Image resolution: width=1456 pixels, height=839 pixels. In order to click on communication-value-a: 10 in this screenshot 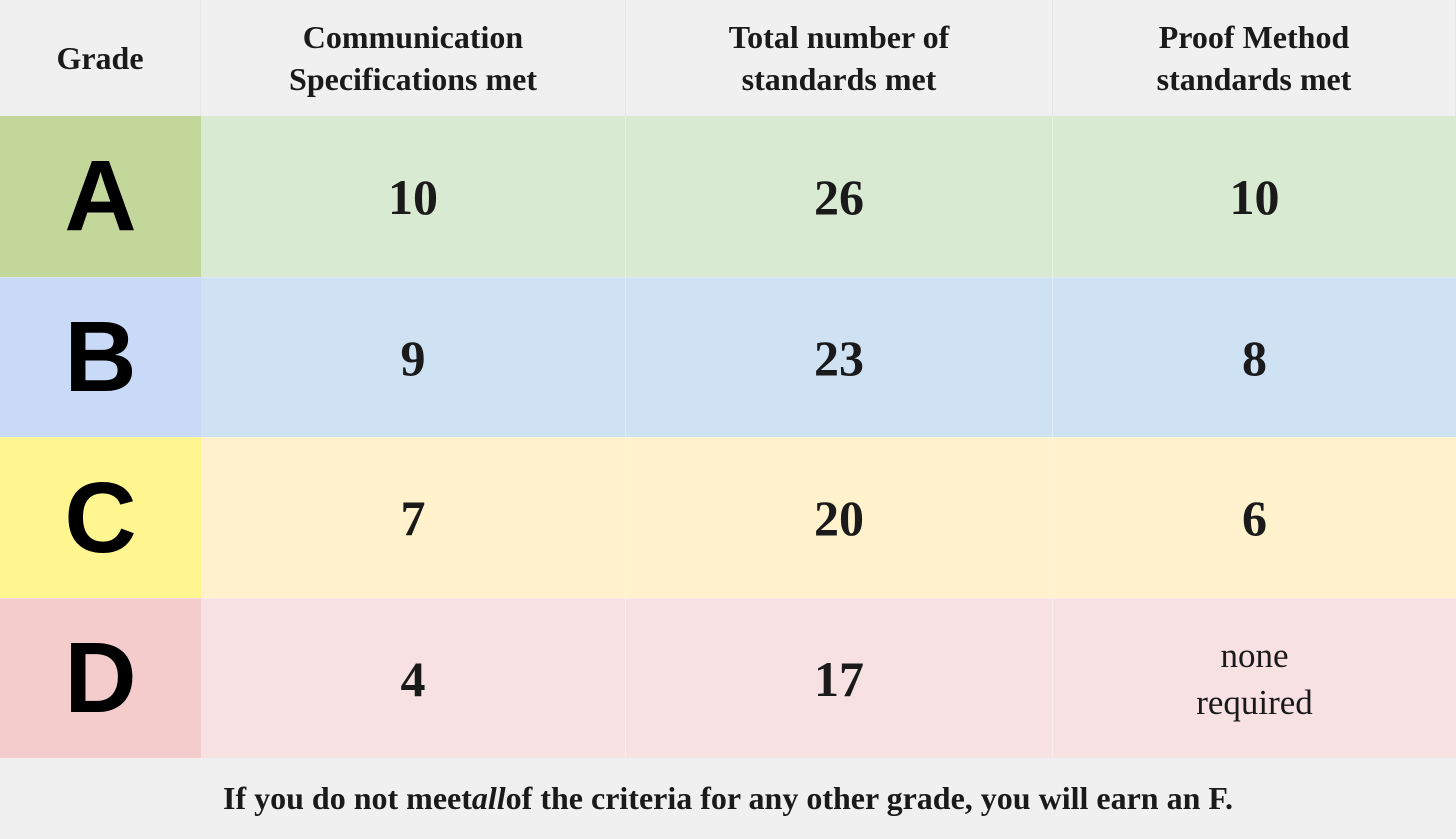, I will do `click(413, 196)`.